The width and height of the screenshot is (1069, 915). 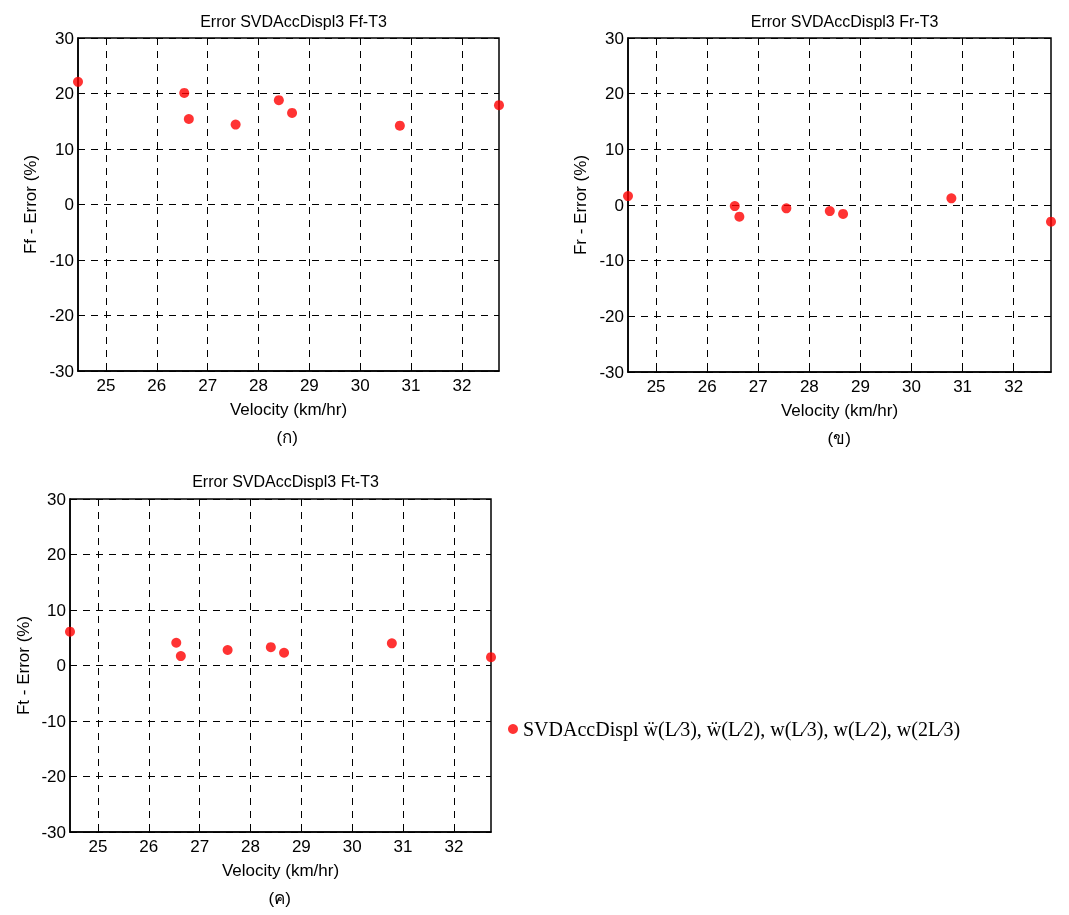 I want to click on chart-title: Error SVDAccDispl3 Ft-T3, so click(x=285, y=481).